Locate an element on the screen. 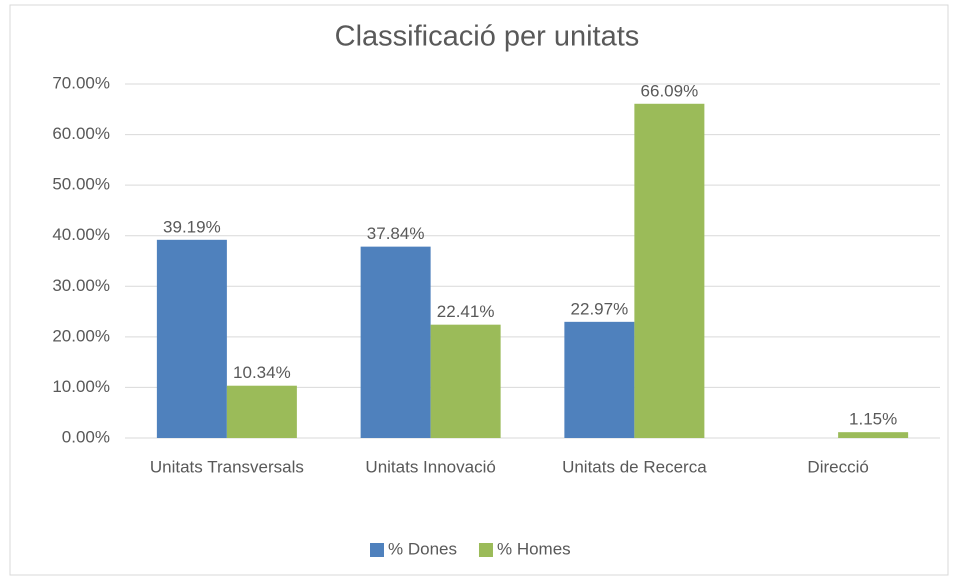 Image resolution: width=953 pixels, height=580 pixels. data-label: 37.84% is located at coordinates (396, 233).